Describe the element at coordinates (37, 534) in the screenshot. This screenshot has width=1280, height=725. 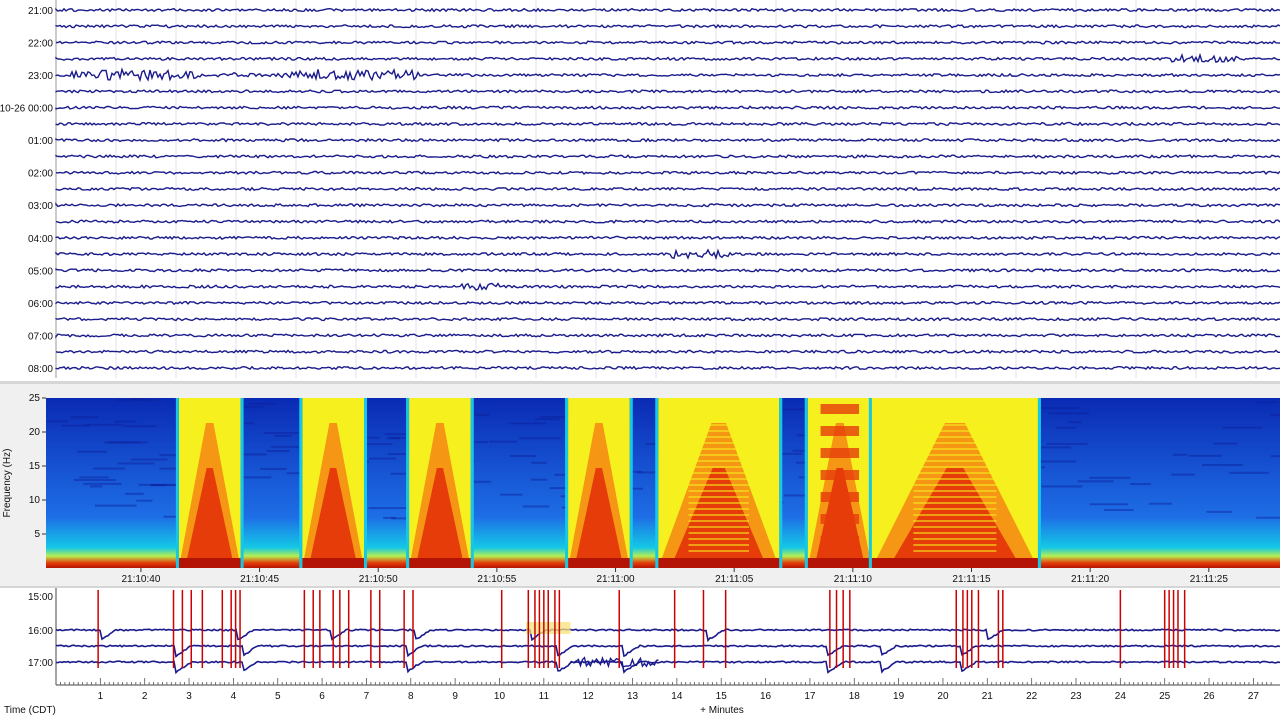
I see `spectrogram-y-tick-label: 5` at that location.